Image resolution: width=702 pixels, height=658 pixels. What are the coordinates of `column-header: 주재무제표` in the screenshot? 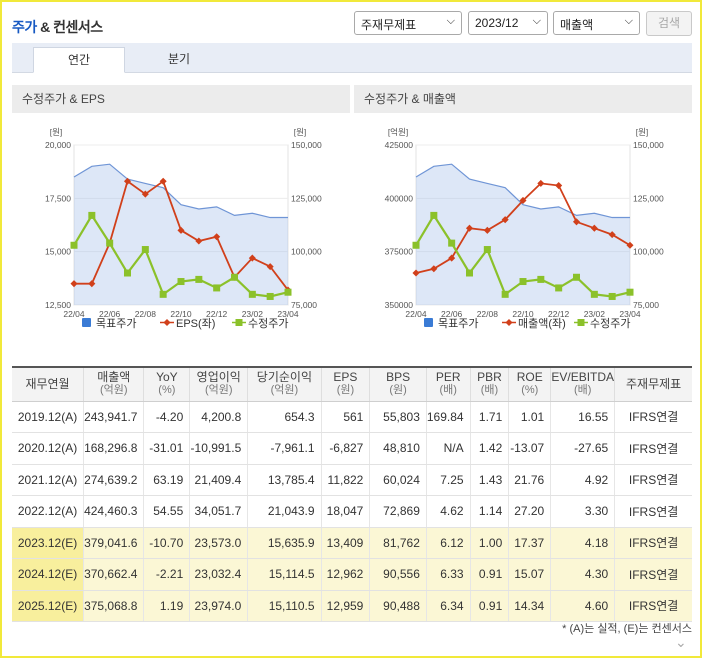 It's located at (653, 384).